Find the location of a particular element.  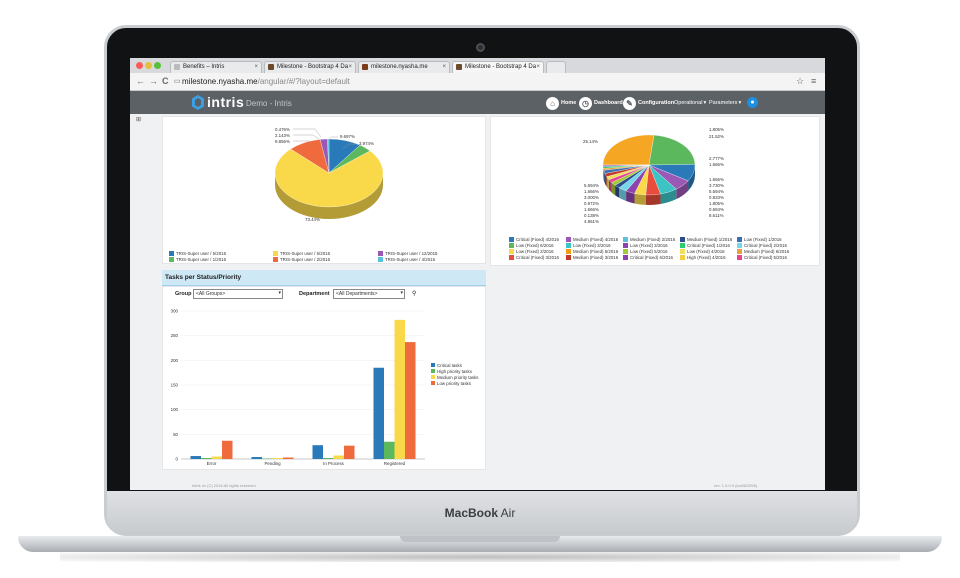

chevron-down-icon: ▾ is located at coordinates (401, 293).